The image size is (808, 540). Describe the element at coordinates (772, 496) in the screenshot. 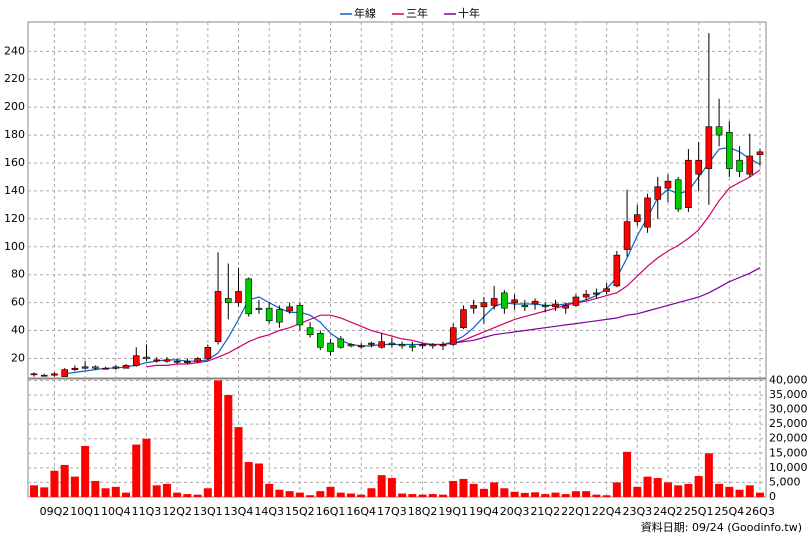

I see `y-tick-label: 0` at that location.